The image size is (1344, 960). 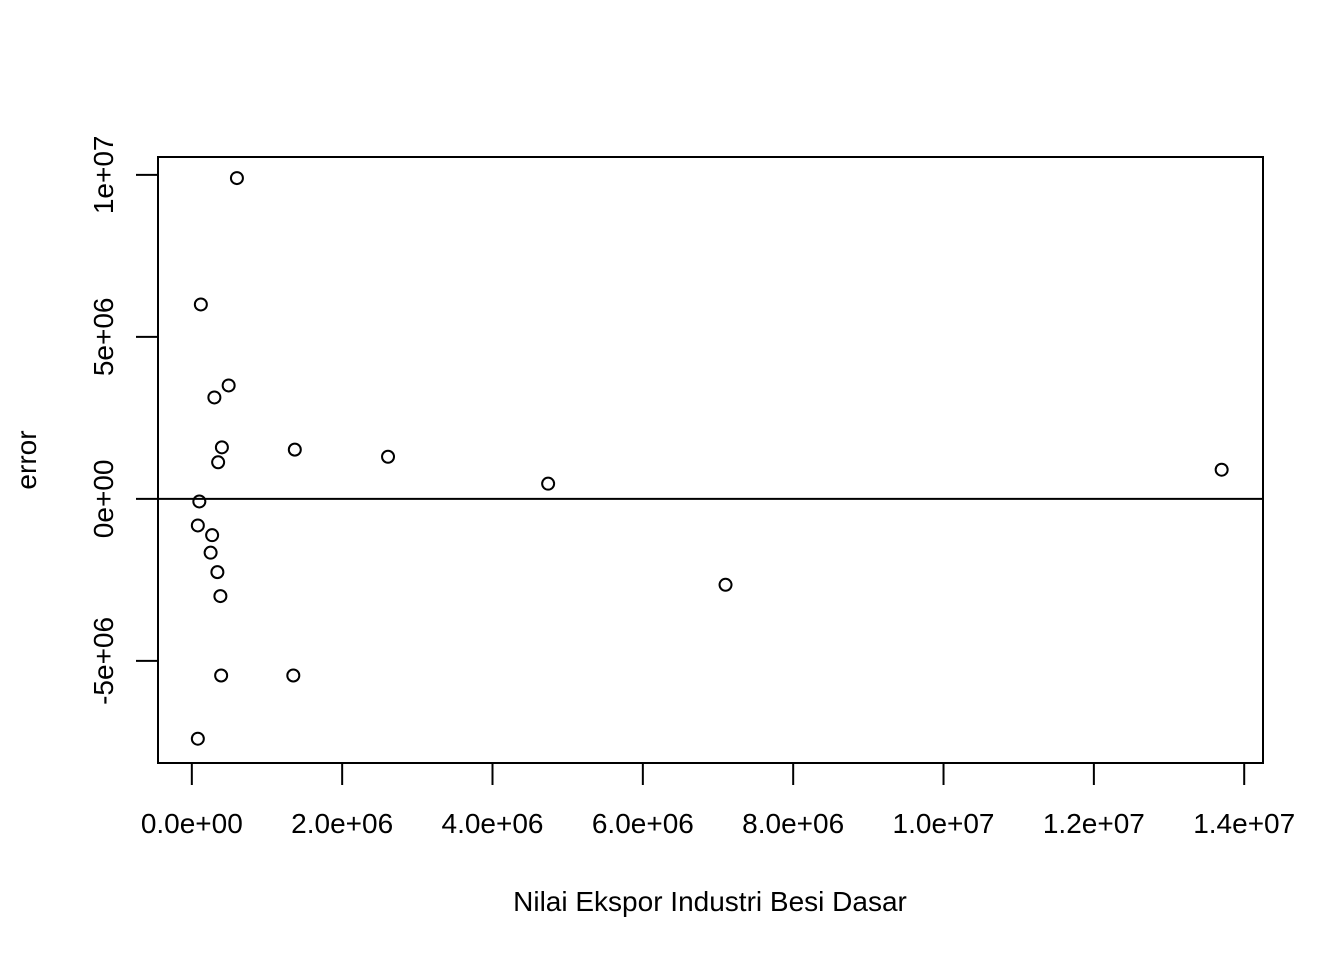 What do you see at coordinates (342, 823) in the screenshot?
I see `x-tick-label: 2.0e+06` at bounding box center [342, 823].